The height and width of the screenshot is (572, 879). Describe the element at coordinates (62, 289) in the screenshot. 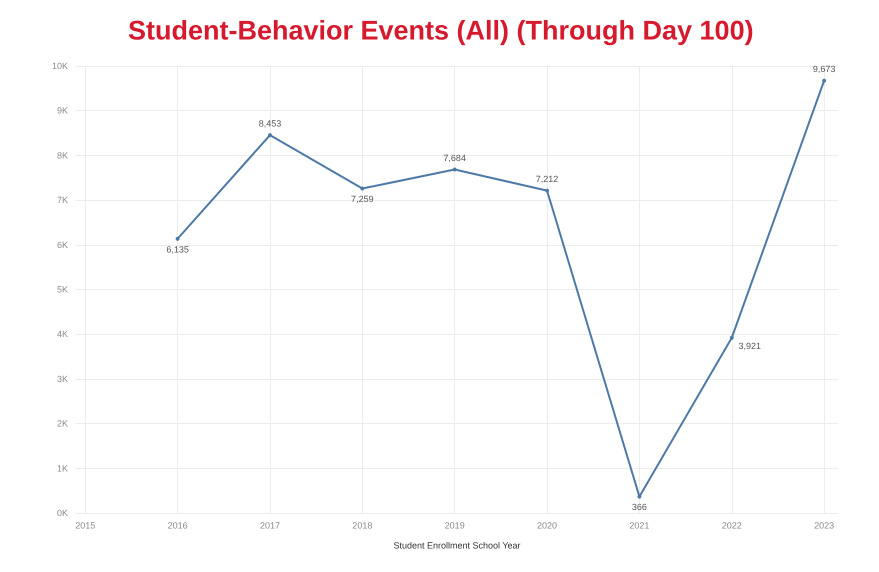

I see `y-tick-label: 5K` at that location.